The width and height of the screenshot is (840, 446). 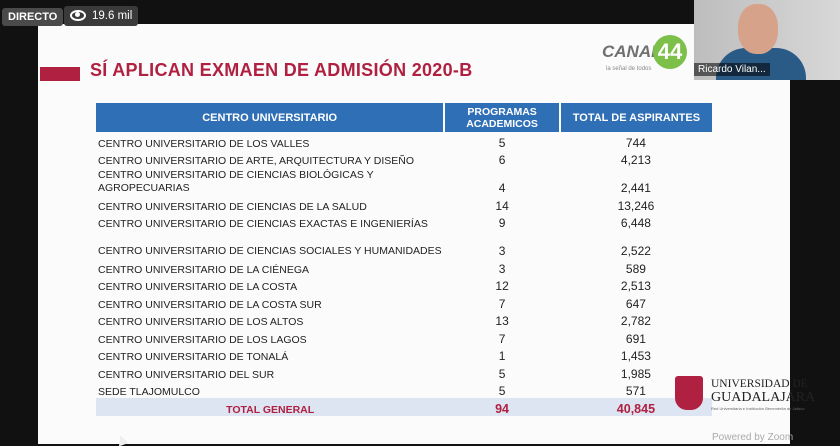 I want to click on row-center-name: CENTRO UNIVERSITARIO DE LA COSTA SUR, so click(x=210, y=304).